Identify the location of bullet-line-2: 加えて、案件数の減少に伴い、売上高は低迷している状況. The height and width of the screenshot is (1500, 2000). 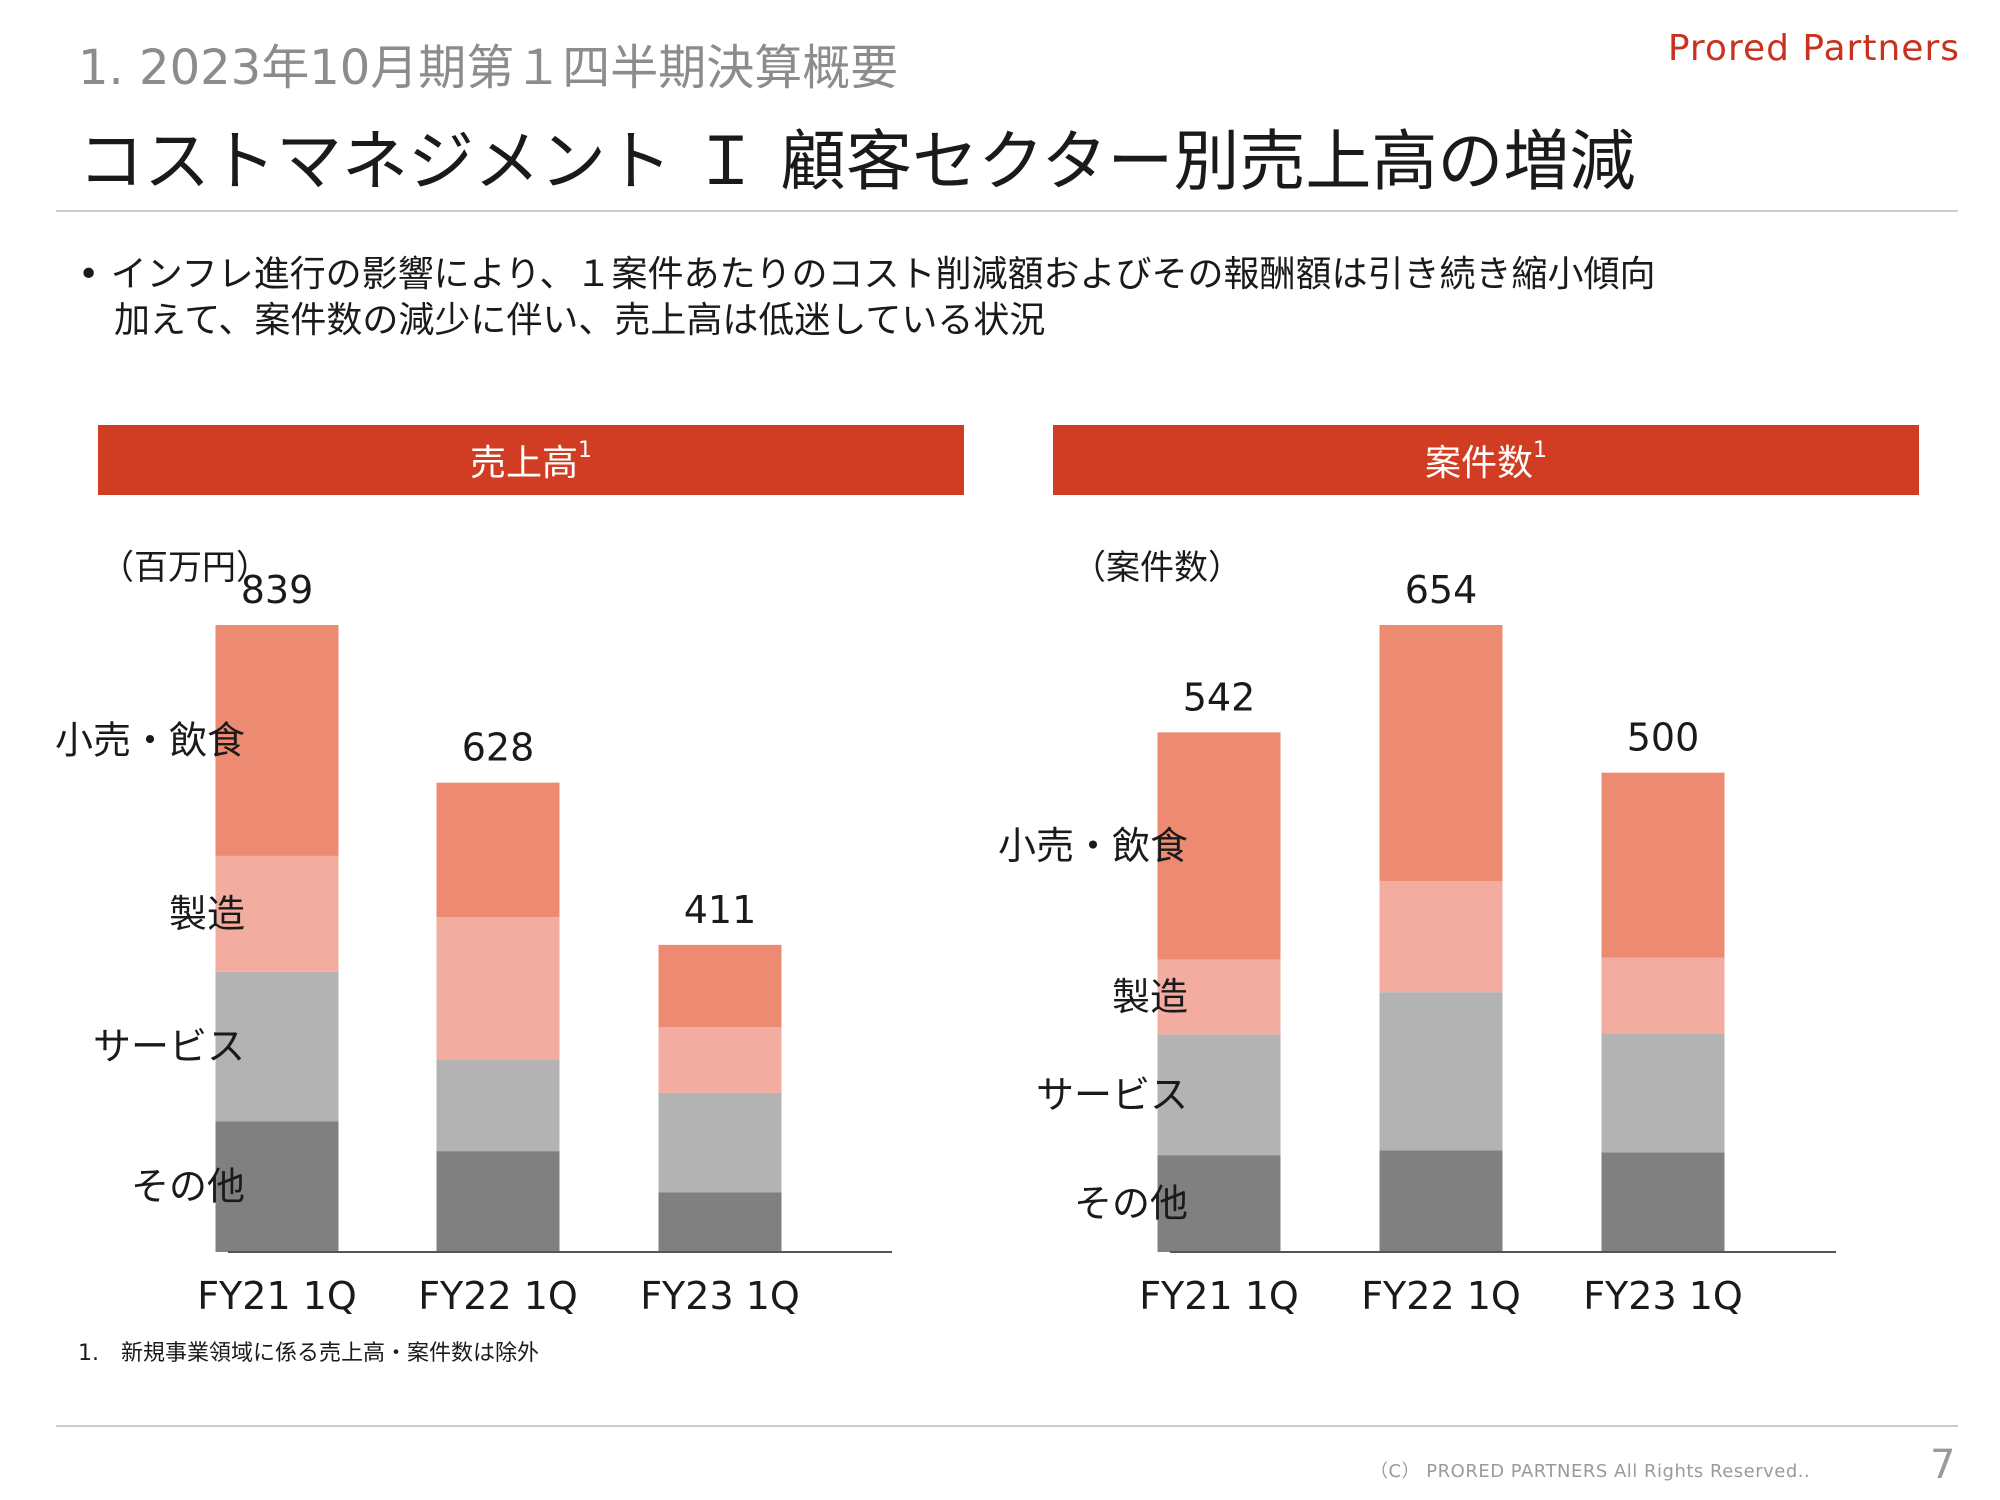
(580, 320).